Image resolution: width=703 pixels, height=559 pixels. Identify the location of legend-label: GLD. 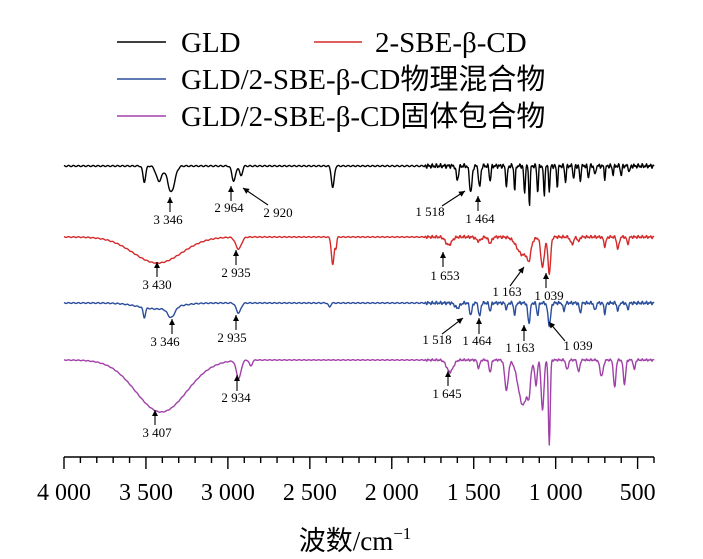
(211, 43).